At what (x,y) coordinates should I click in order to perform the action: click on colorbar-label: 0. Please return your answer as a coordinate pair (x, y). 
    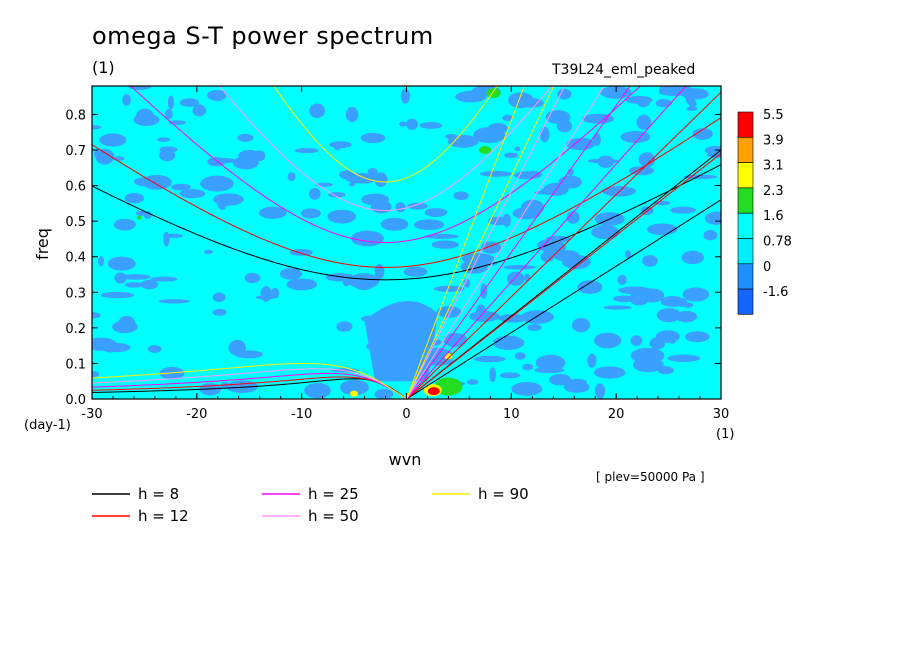
    Looking at the image, I should click on (767, 267).